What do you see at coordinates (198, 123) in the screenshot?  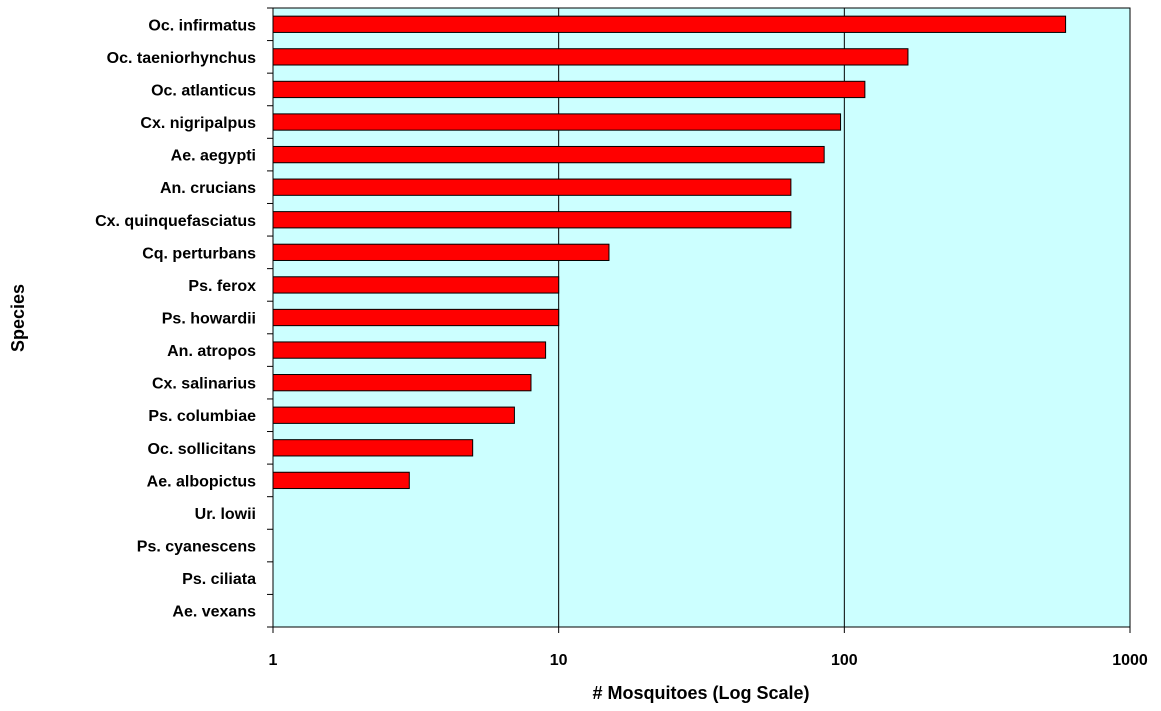 I see `category-label: Cx. nigripalpus` at bounding box center [198, 123].